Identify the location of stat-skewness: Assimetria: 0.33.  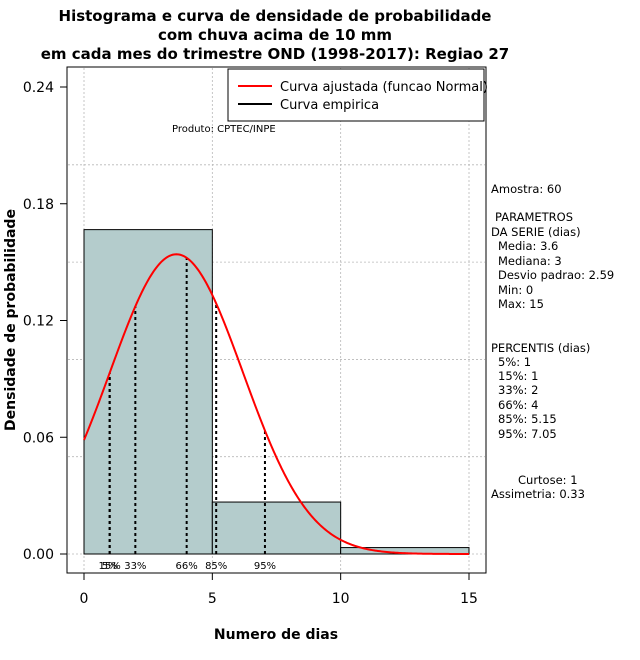
(538, 494).